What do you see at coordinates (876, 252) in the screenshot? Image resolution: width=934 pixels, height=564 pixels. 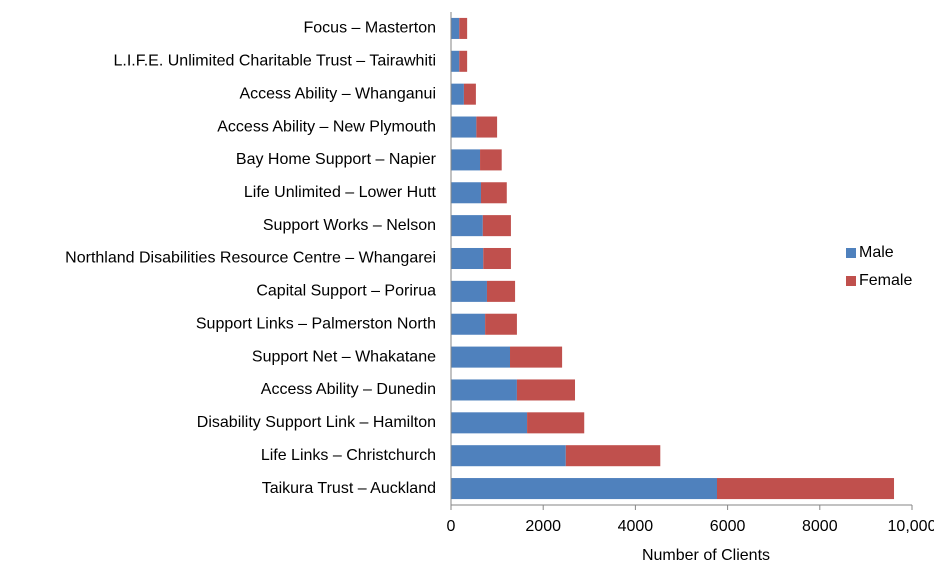 I see `legend-label: Male` at bounding box center [876, 252].